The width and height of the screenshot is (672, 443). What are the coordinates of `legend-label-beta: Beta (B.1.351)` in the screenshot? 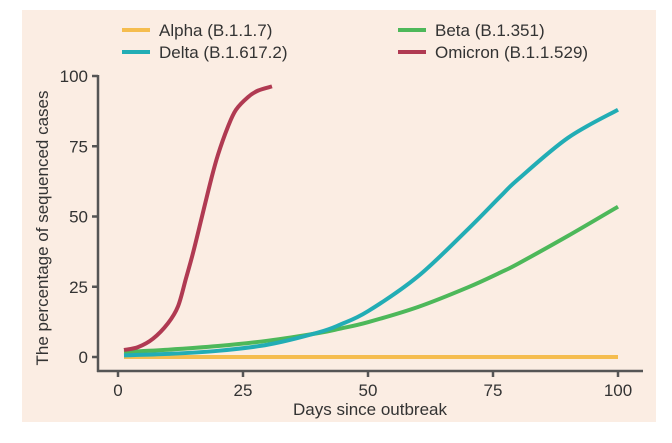 It's located at (490, 30).